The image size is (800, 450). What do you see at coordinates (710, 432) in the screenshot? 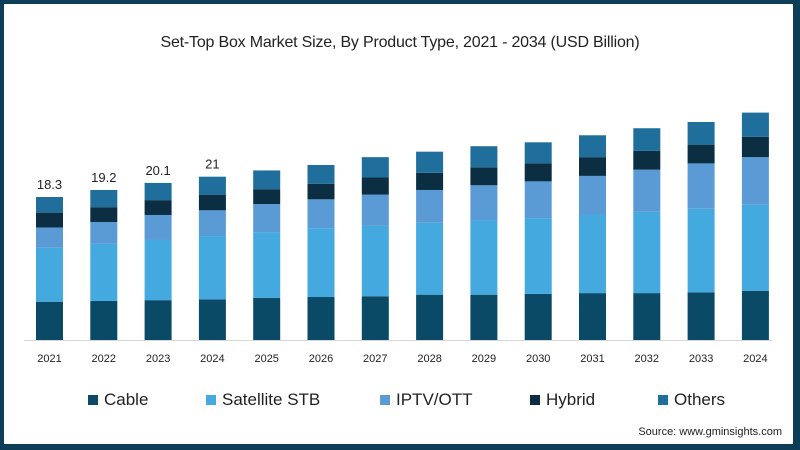
I see `source-note: Source: www.gminsights.com` at bounding box center [710, 432].